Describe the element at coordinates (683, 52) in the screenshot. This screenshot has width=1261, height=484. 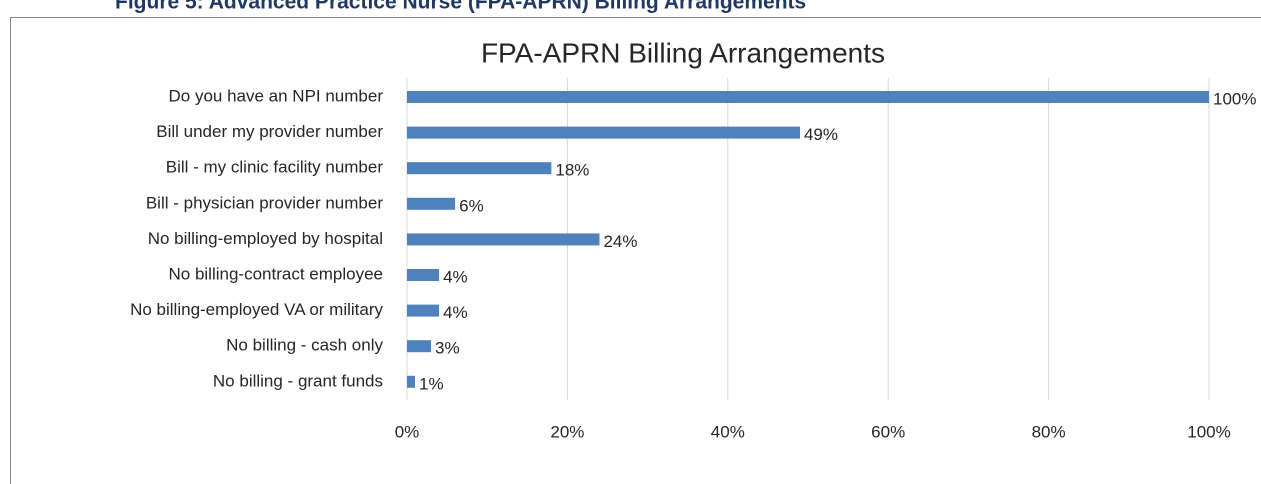
I see `chart-title: FPA-APRN Billing Arrangements` at that location.